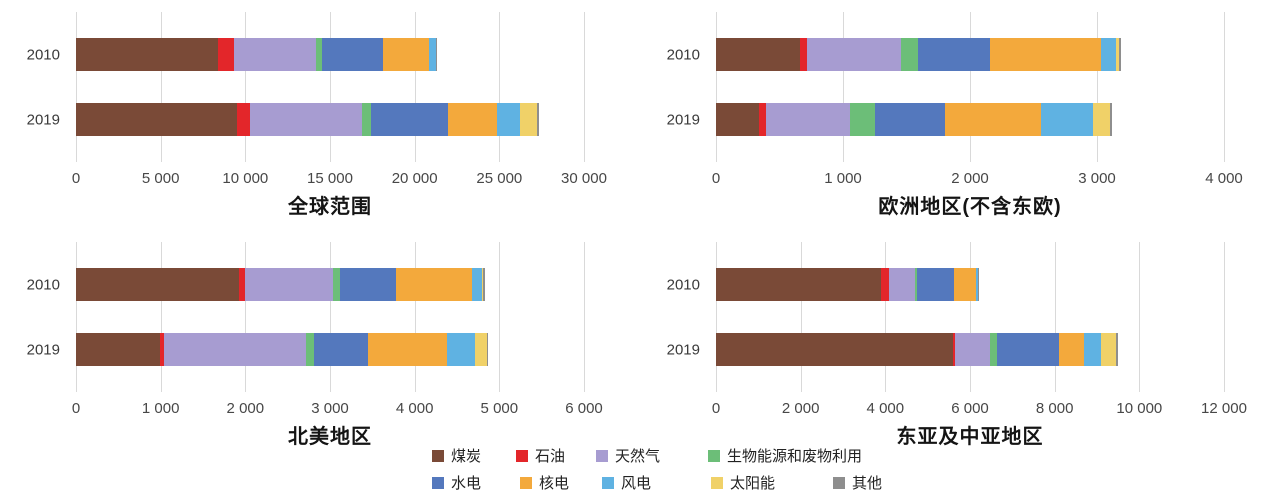  What do you see at coordinates (584, 408) in the screenshot?
I see `x-axis-tick-label: 6 000` at bounding box center [584, 408].